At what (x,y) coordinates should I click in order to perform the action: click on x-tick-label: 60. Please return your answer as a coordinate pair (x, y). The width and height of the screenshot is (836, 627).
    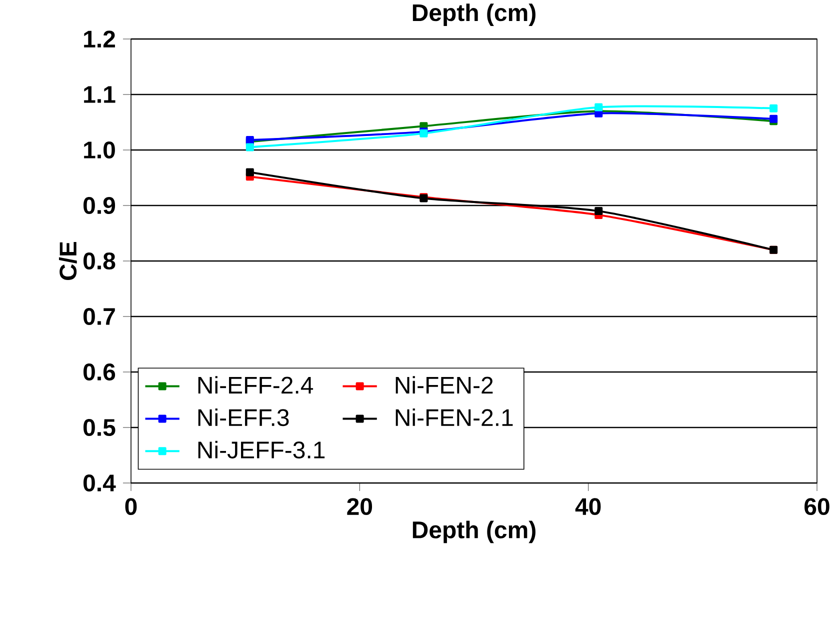
    Looking at the image, I should click on (817, 507).